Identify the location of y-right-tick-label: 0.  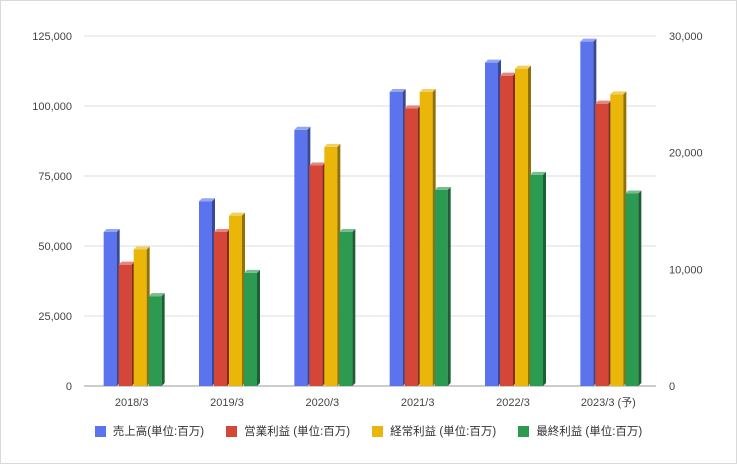
(672, 387).